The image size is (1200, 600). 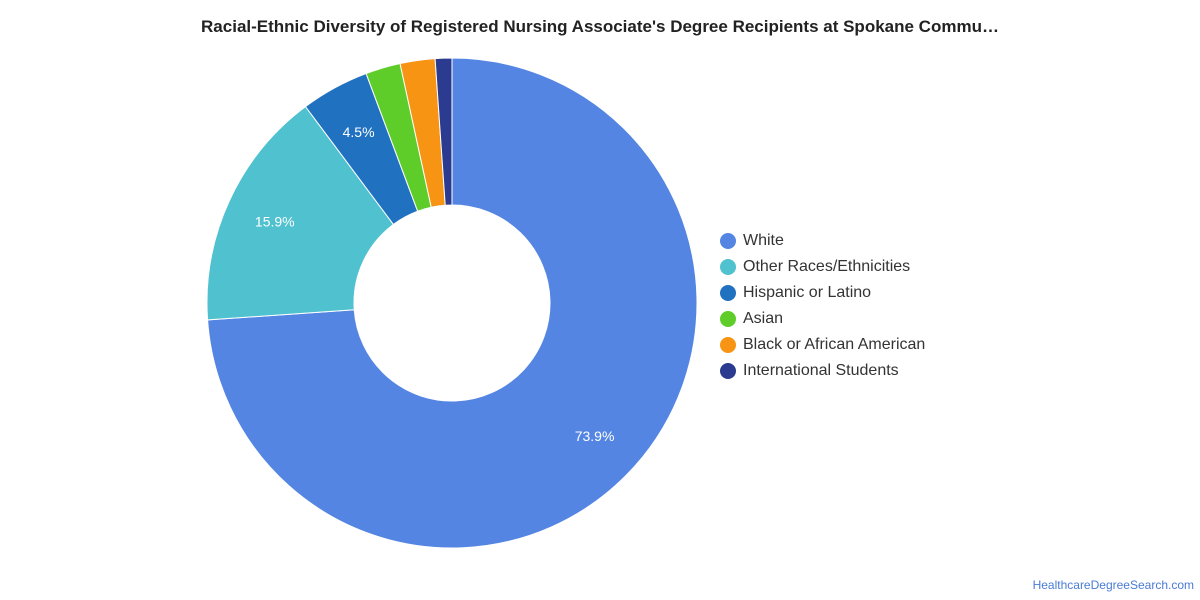 I want to click on legend-item-1: Other Races/Ethnicities, so click(x=822, y=267).